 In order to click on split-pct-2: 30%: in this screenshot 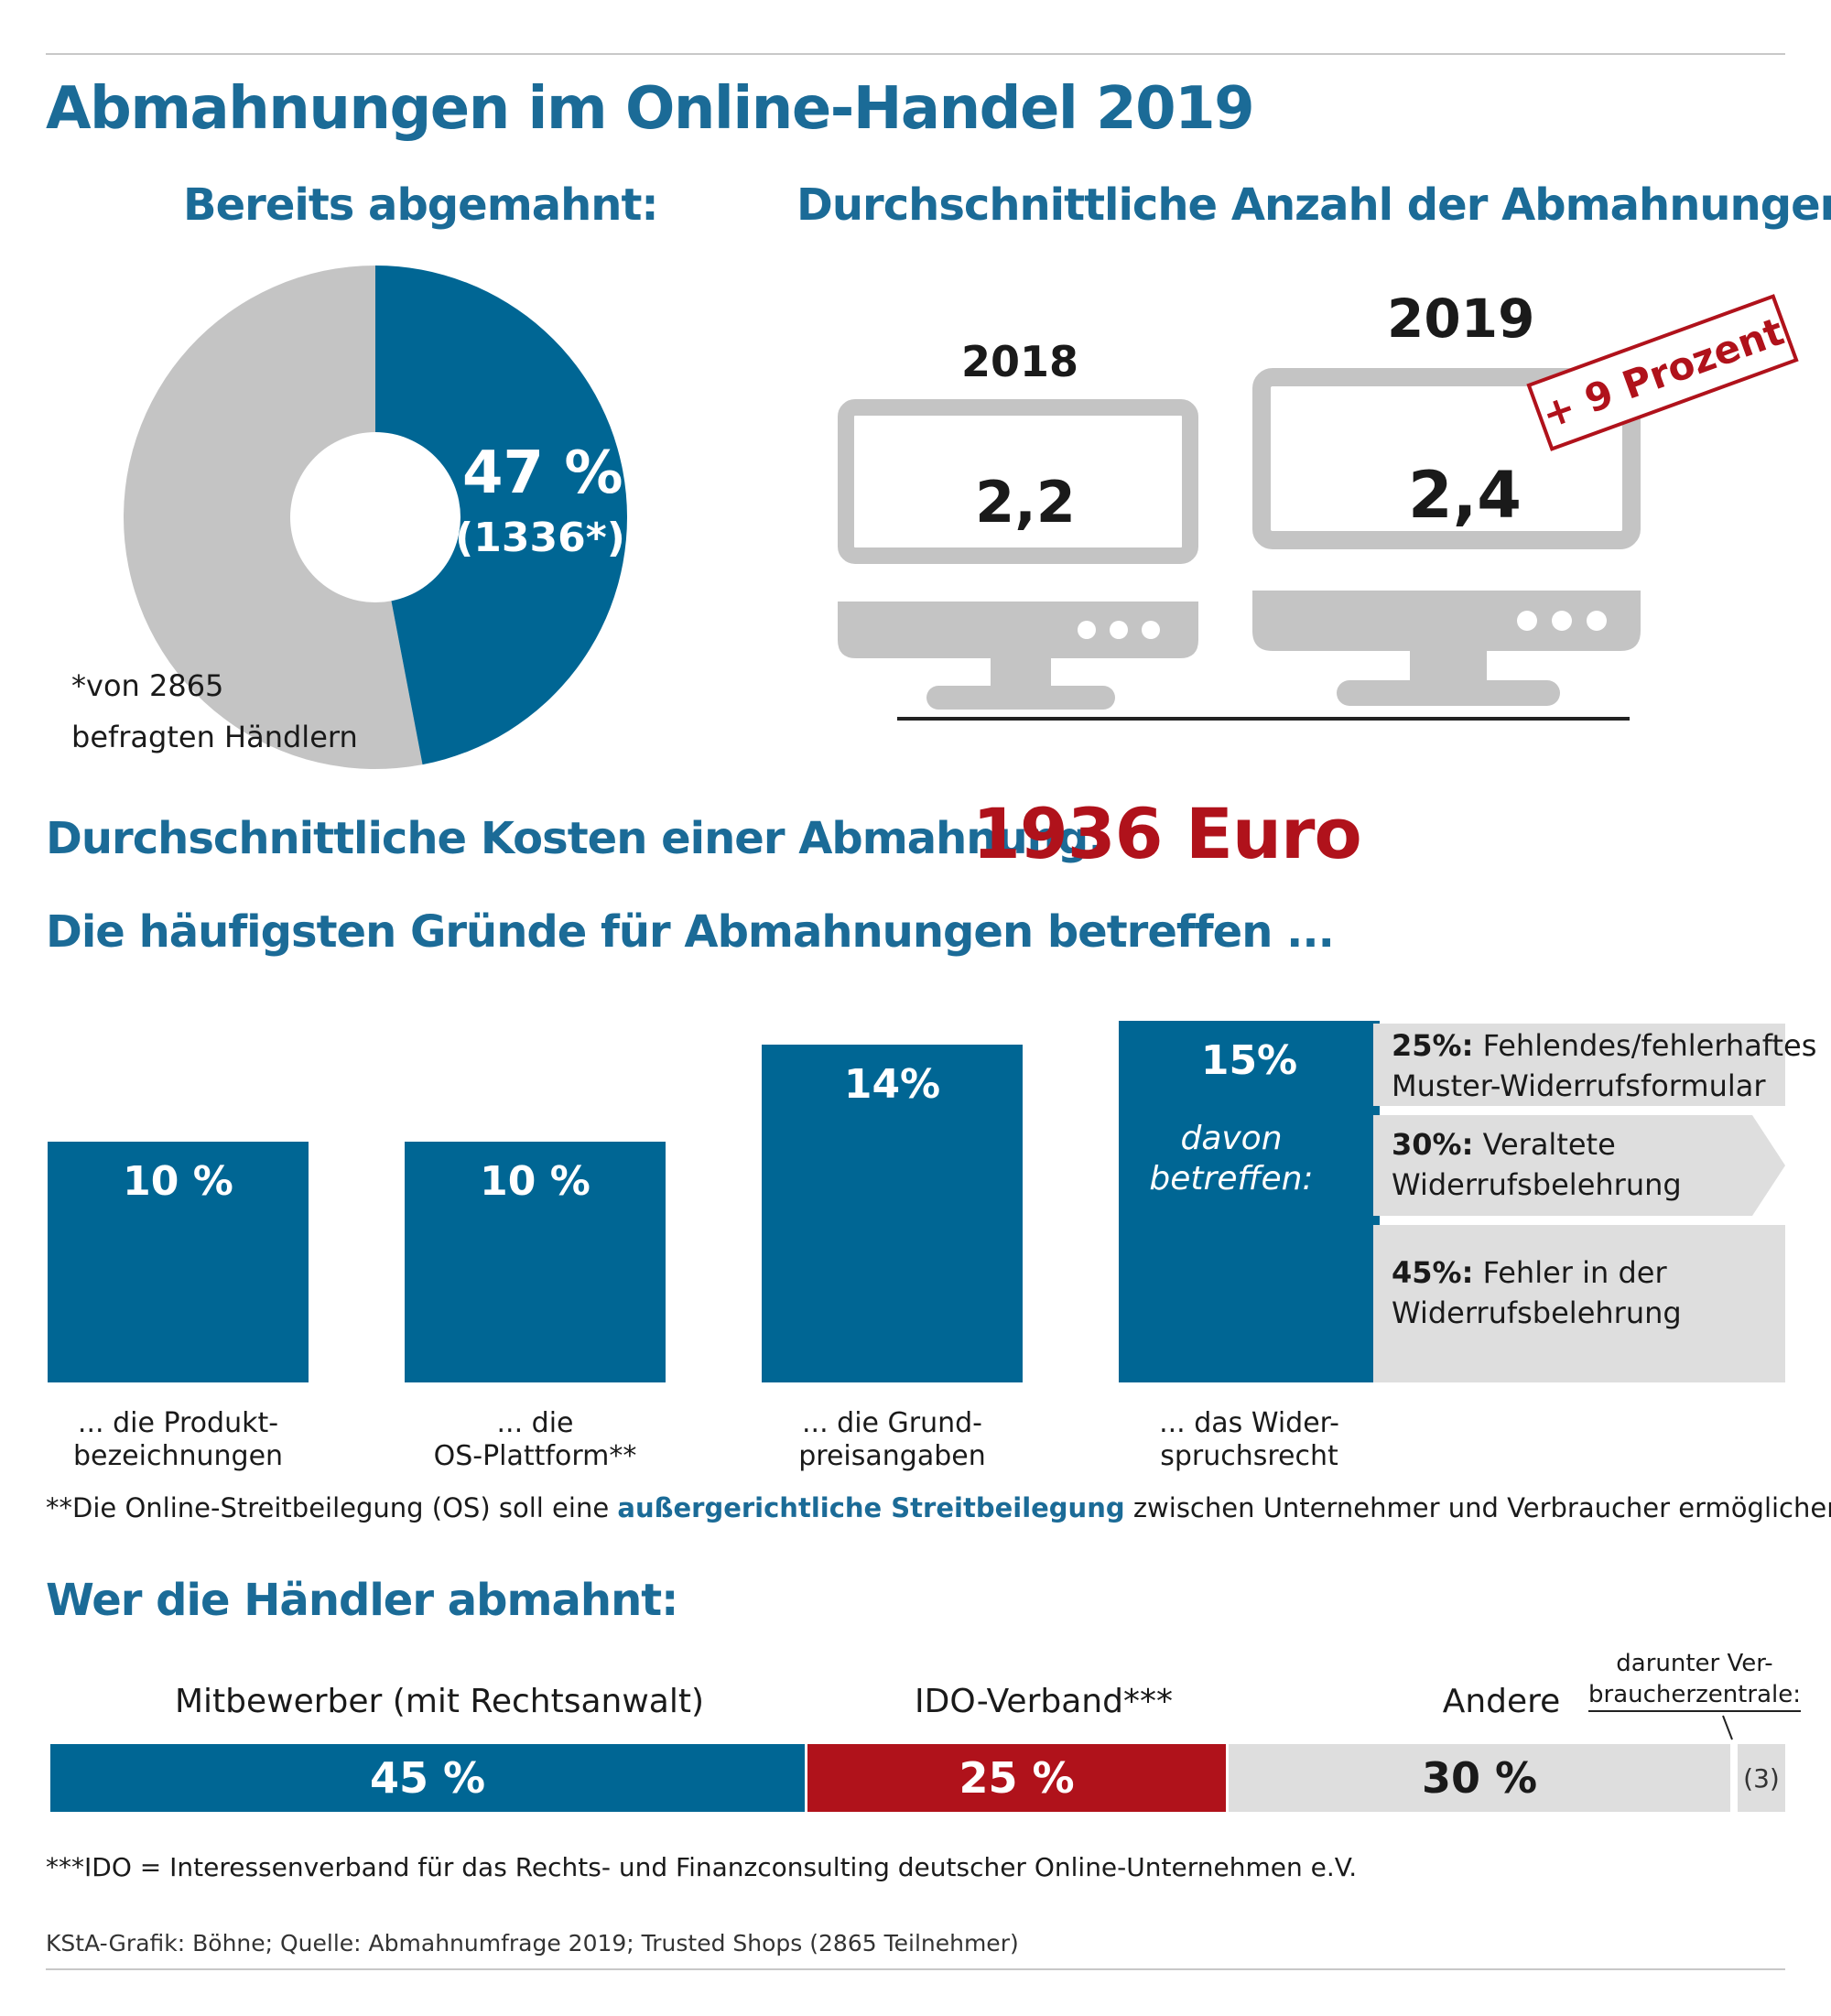, I will do `click(1433, 1144)`.